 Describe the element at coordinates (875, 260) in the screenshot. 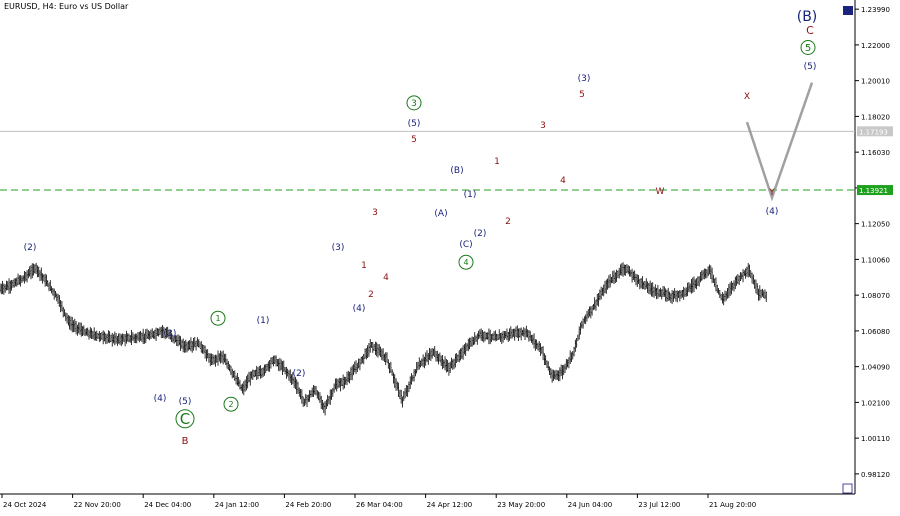

I see `y-tick-label: 1.10060` at that location.